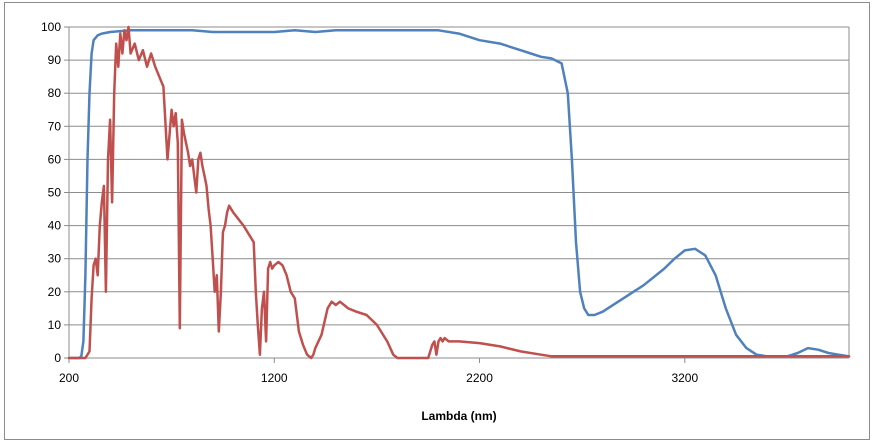 This screenshot has width=875, height=446. I want to click on y-tick-label: 80, so click(55, 93).